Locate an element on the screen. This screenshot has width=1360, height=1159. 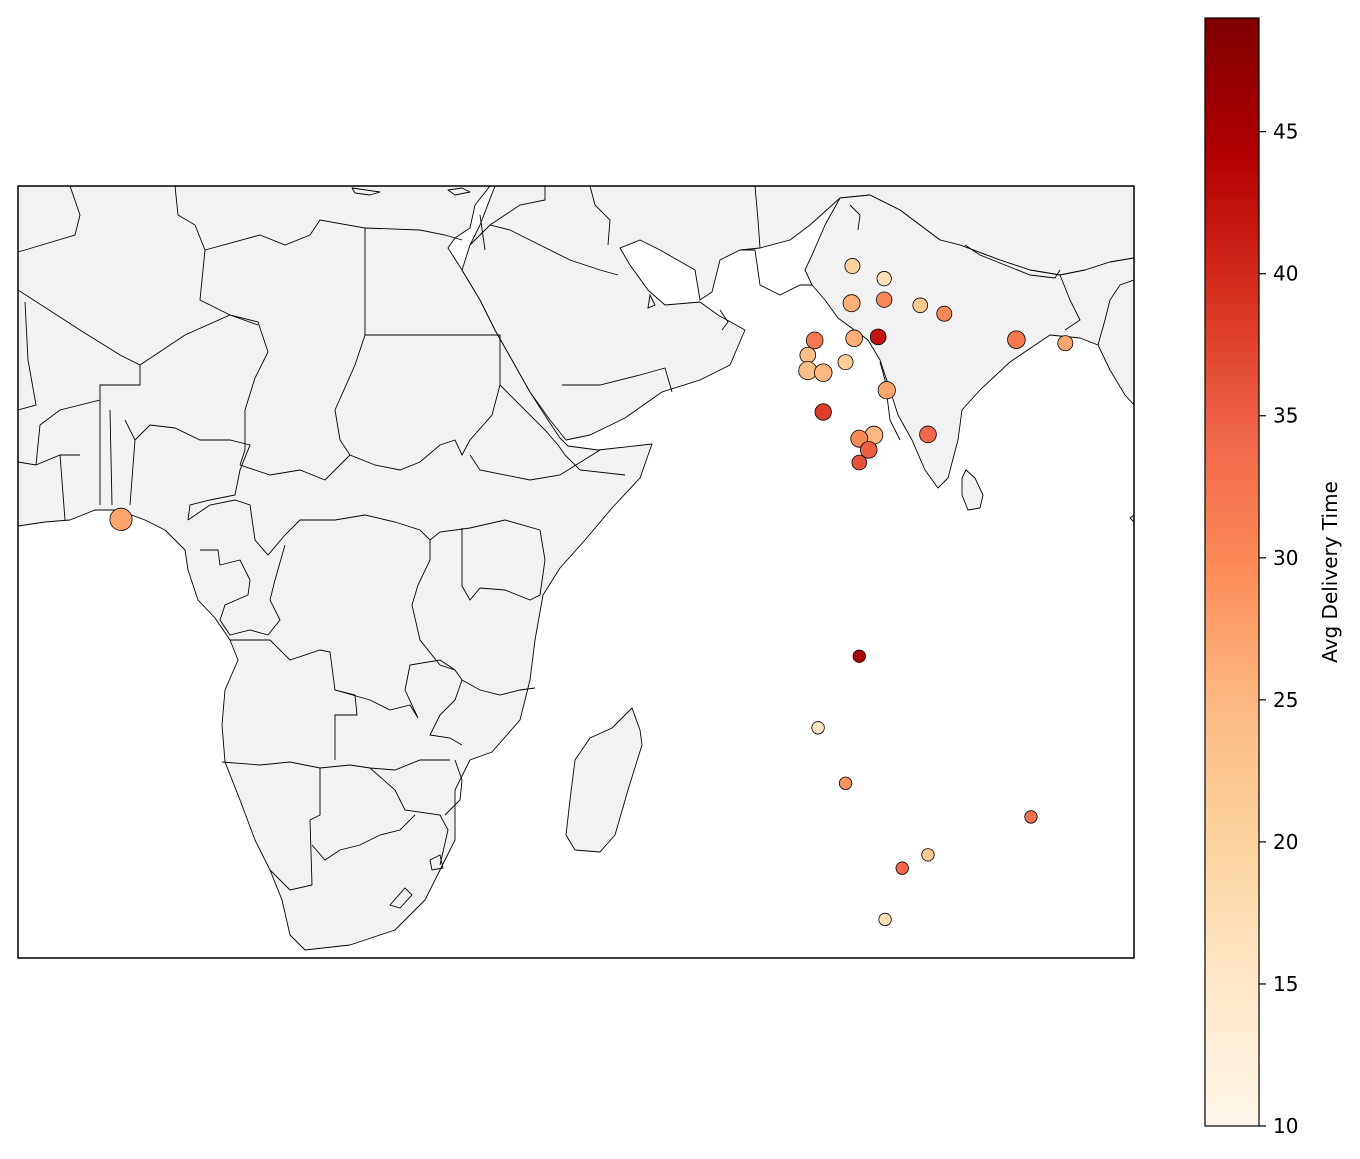
mediterranean-islands is located at coordinates (411, 191).